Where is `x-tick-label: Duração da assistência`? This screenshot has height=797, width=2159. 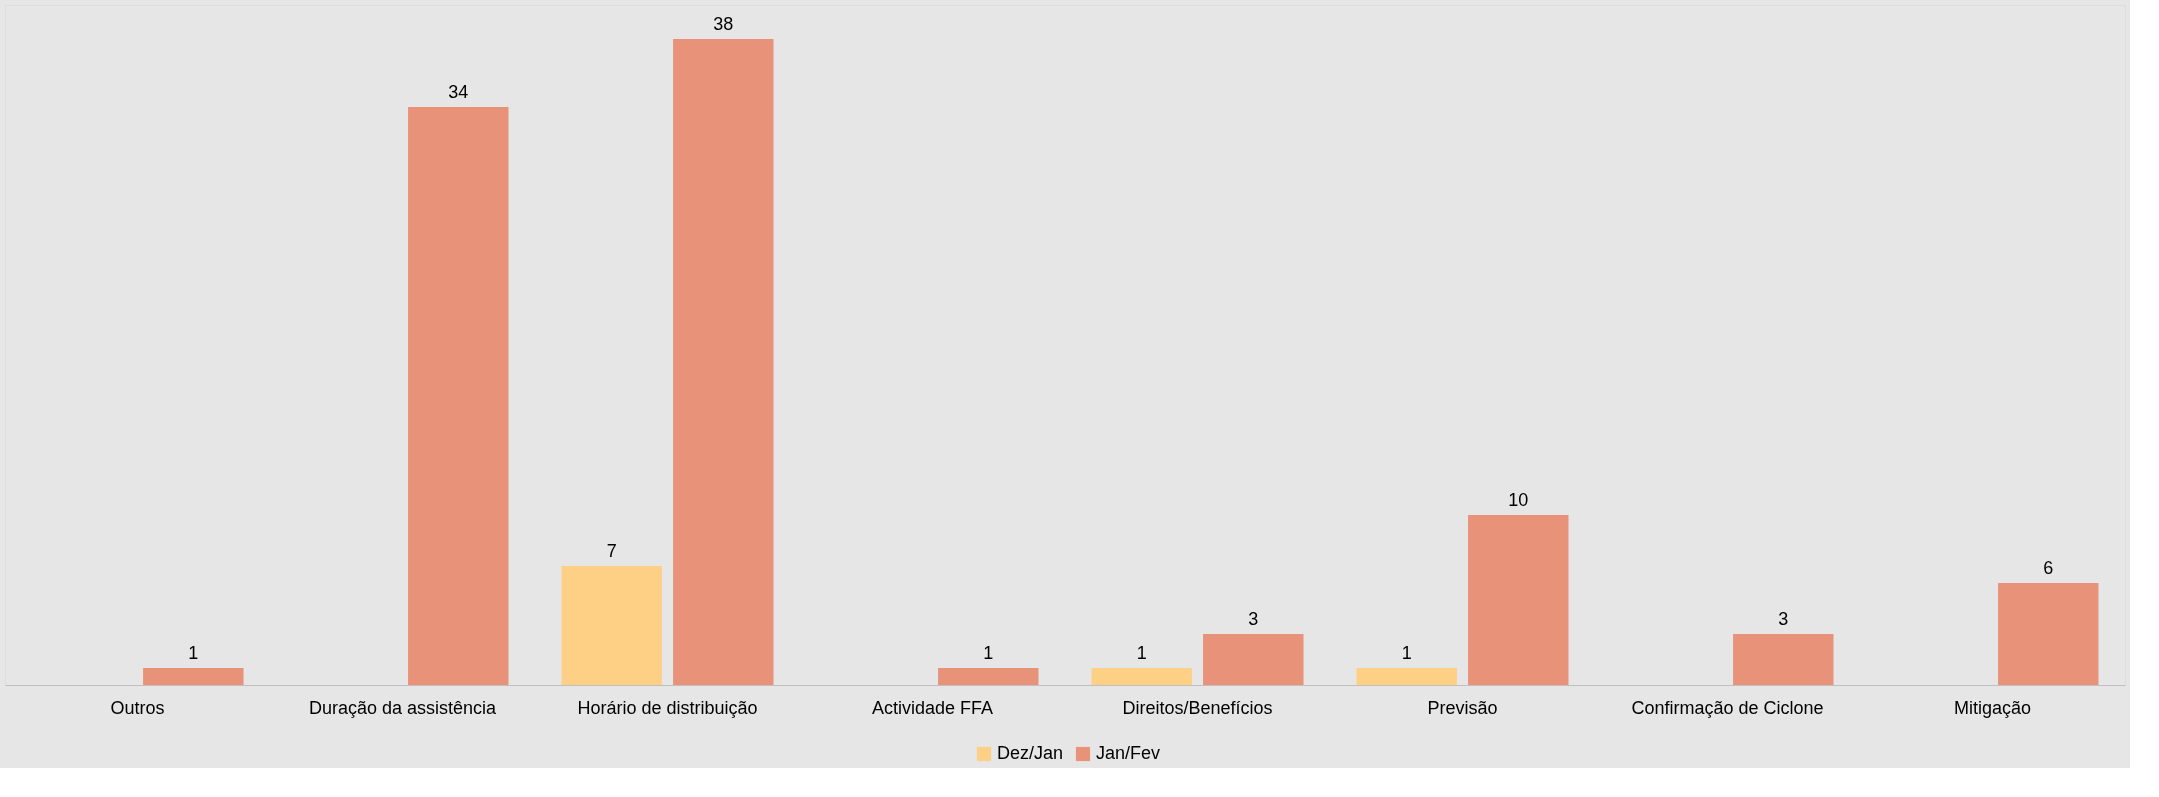
x-tick-label: Duração da assistência is located at coordinates (403, 707).